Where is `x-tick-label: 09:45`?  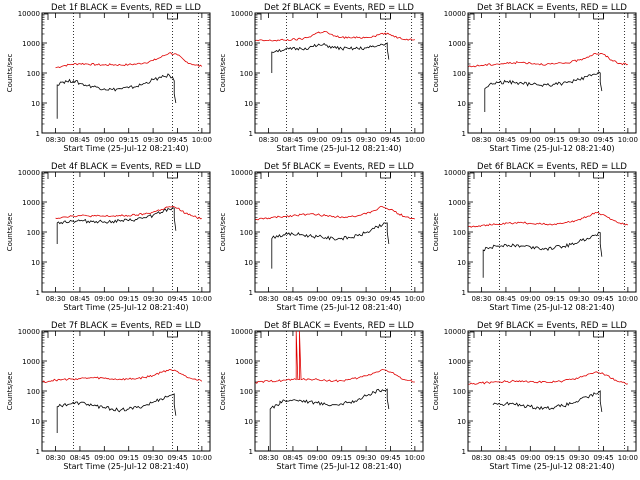
x-tick-label: 09:45 is located at coordinates (177, 458).